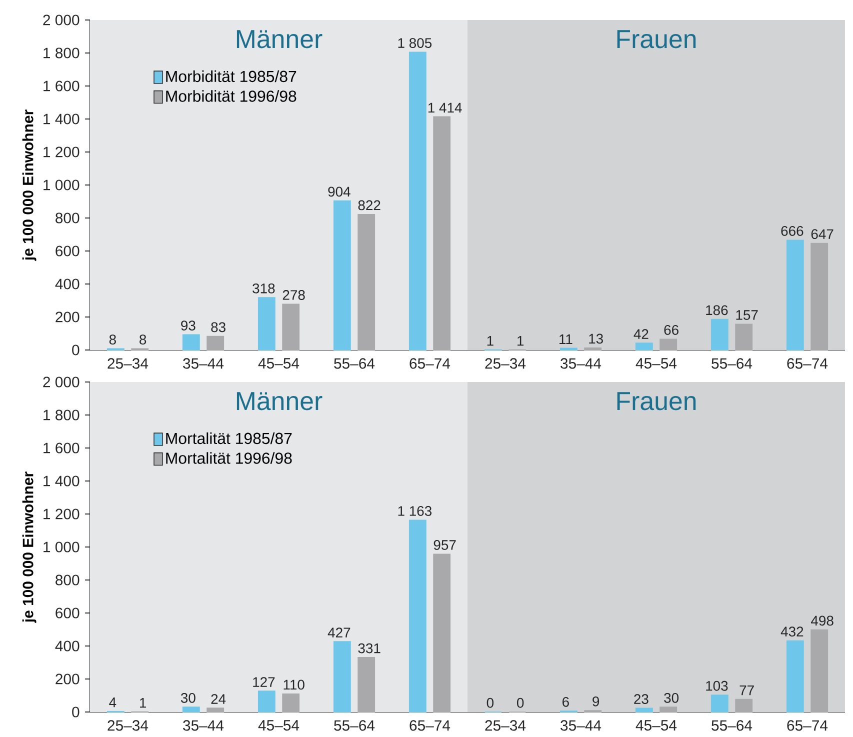 Image resolution: width=853 pixels, height=737 pixels. Describe the element at coordinates (596, 339) in the screenshot. I see `data-label: 13` at that location.